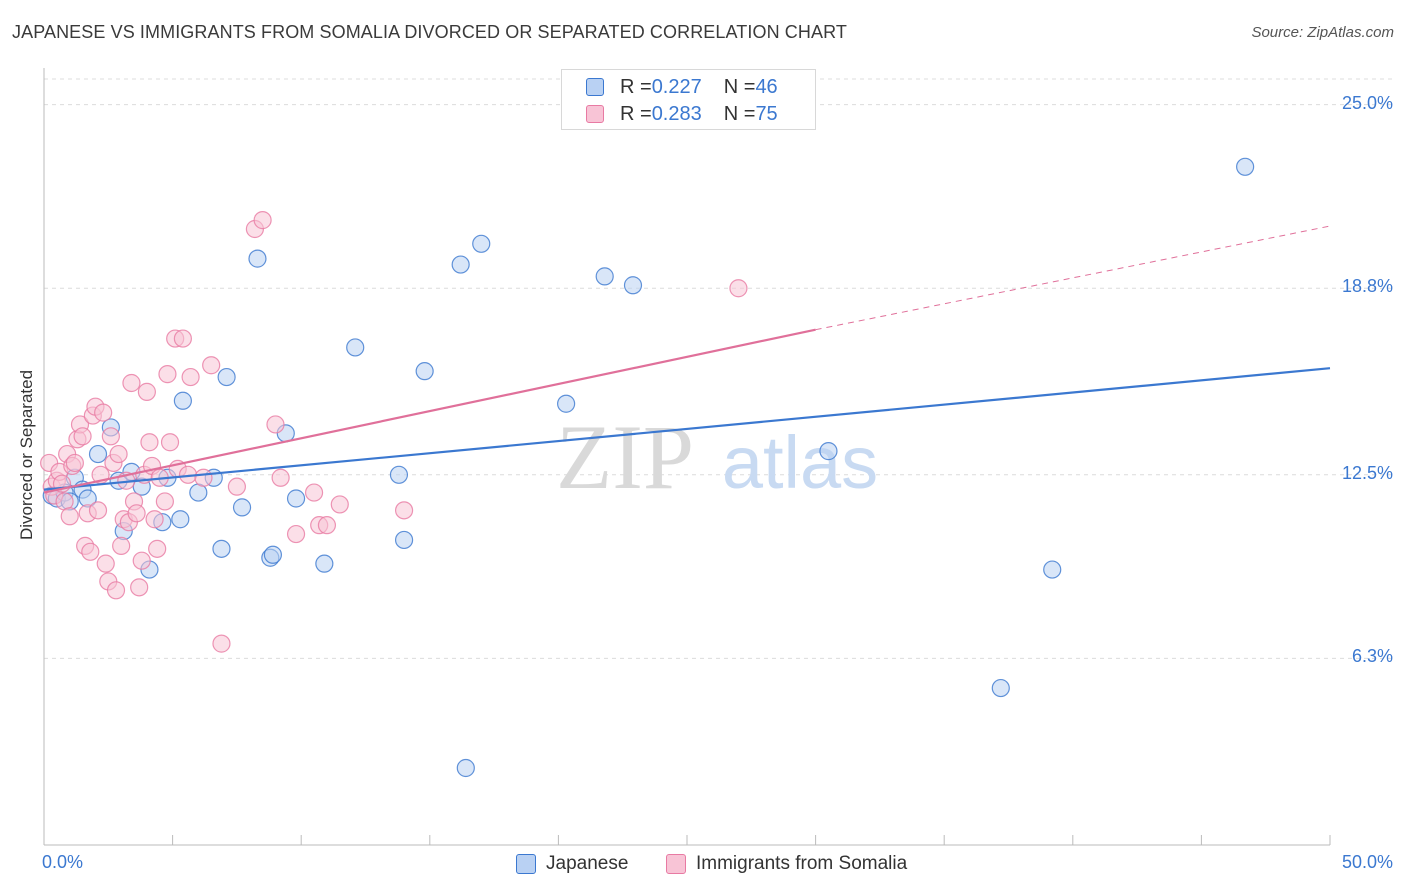 This screenshot has width=1406, height=892. I want to click on watermark-atlas: atlas, so click(800, 462).